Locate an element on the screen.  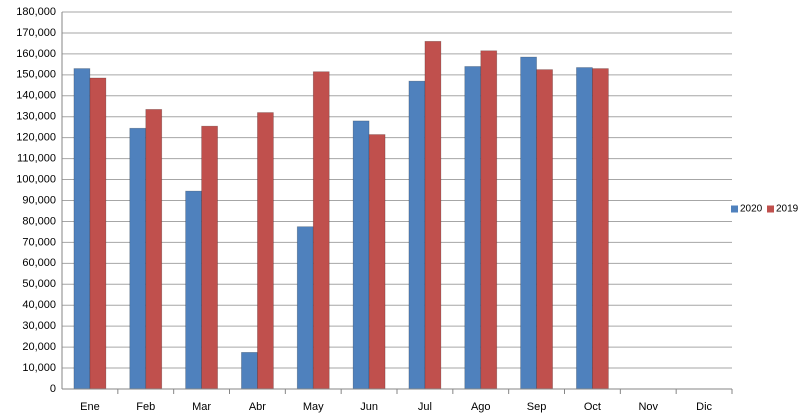
y-tick-label: 40,000 is located at coordinates (39, 305).